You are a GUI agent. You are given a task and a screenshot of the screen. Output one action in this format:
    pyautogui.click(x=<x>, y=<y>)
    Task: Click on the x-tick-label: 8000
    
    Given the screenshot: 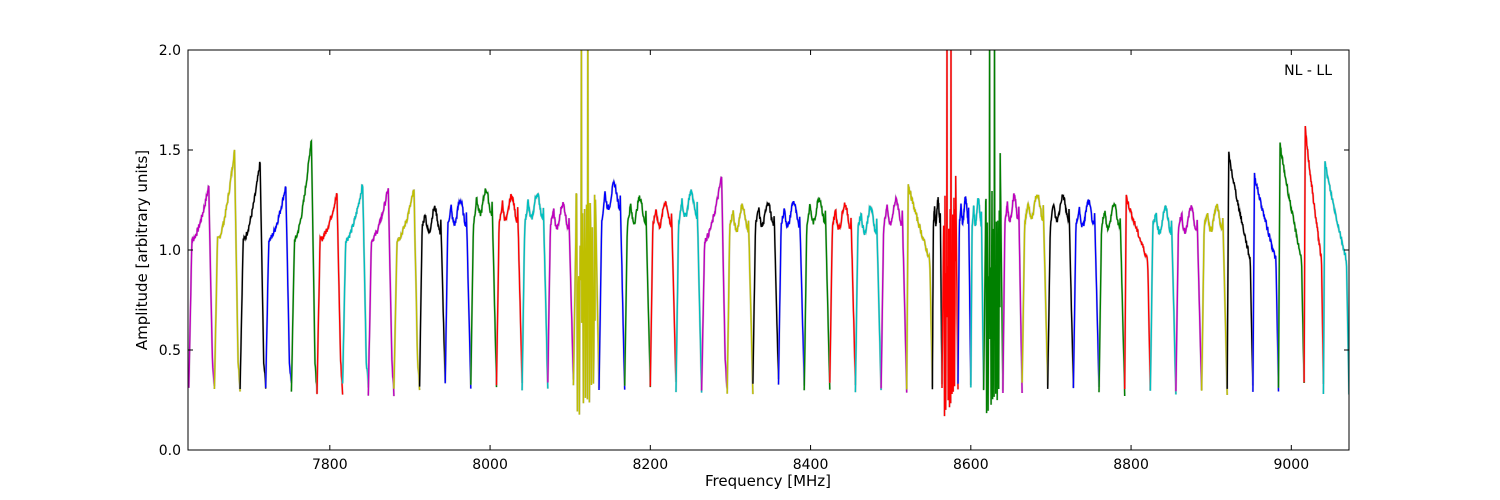 What is the action you would take?
    pyautogui.click(x=490, y=465)
    